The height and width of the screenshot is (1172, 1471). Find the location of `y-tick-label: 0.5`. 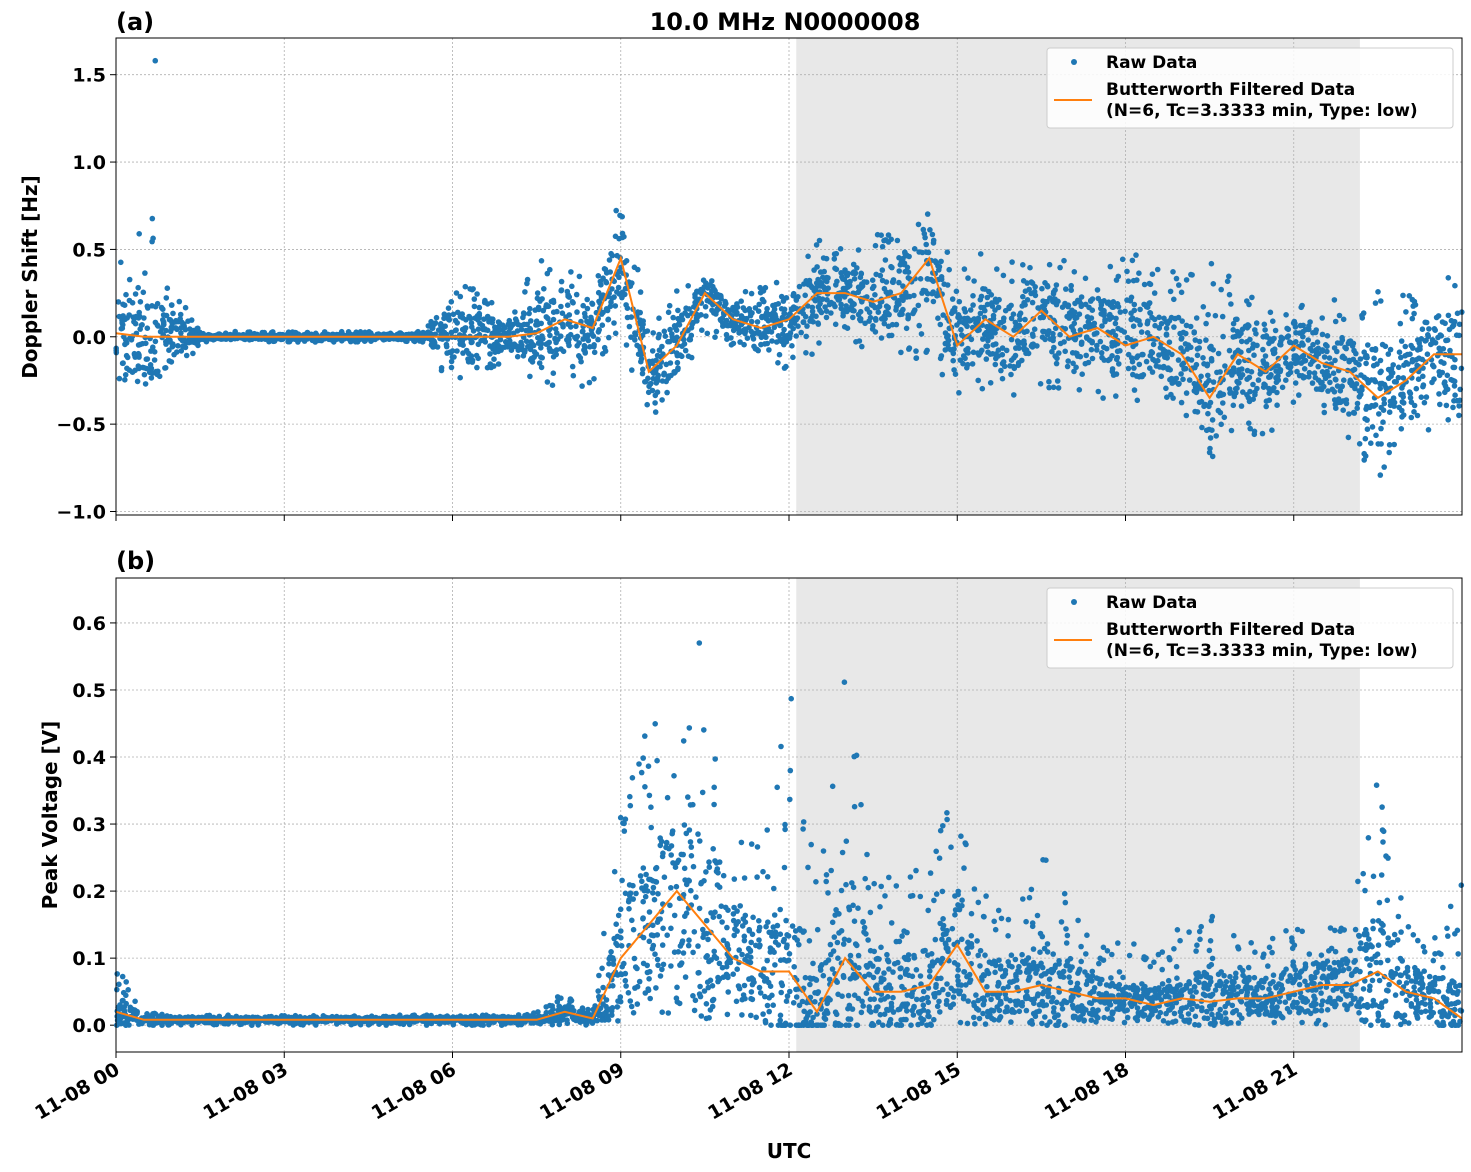

y-tick-label: 0.5 is located at coordinates (89, 691).